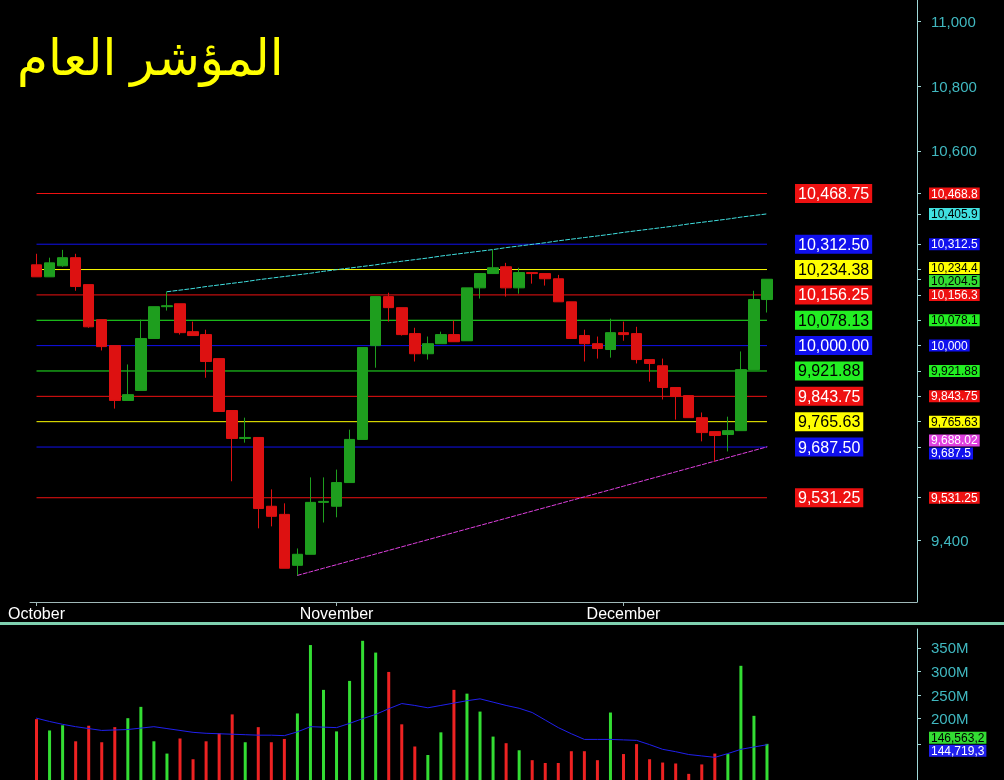  I want to click on y-tick-label: 350M, so click(950, 648).